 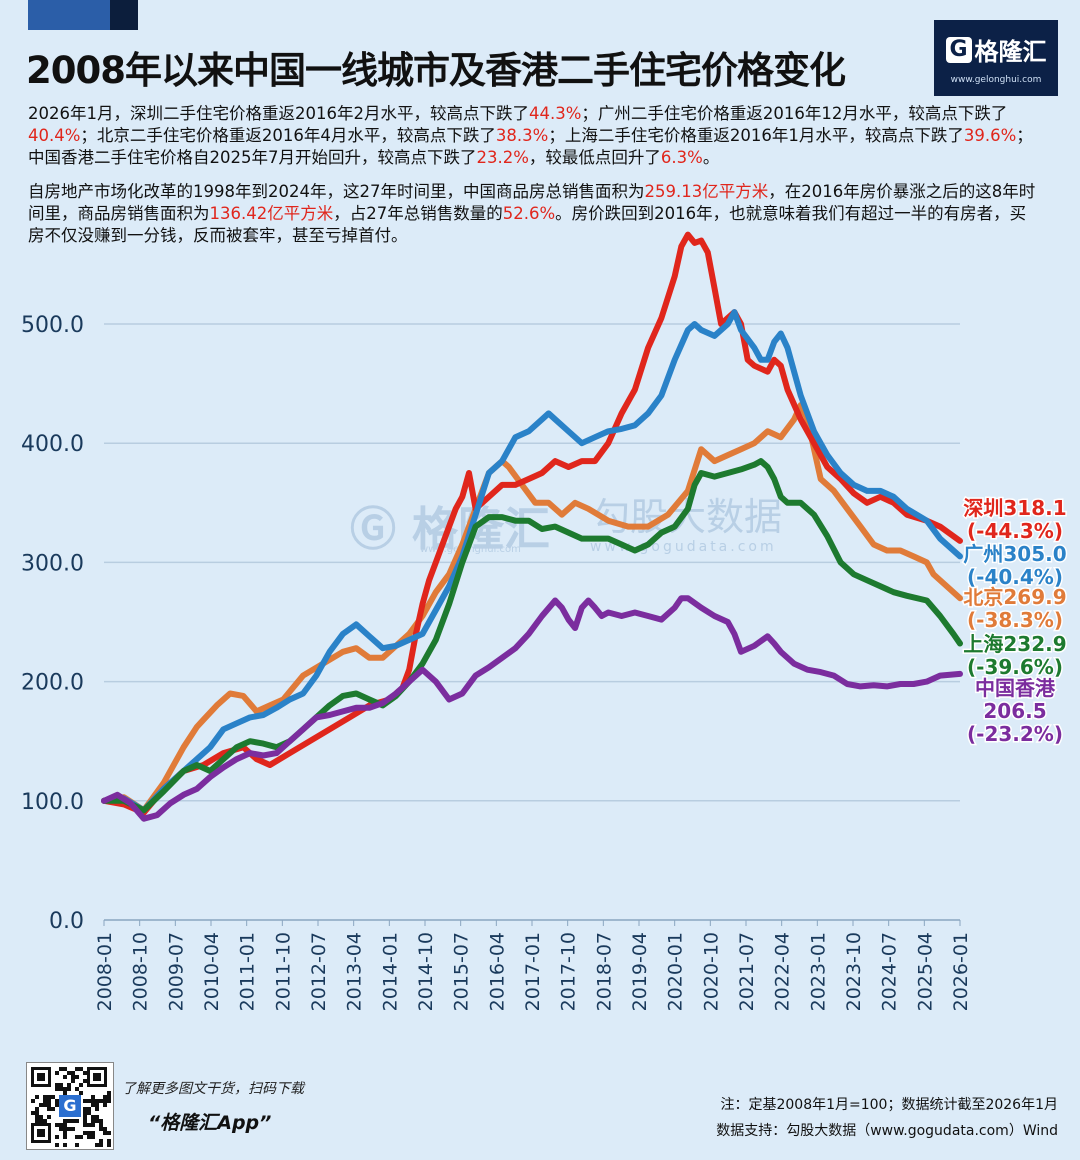 What do you see at coordinates (355, 971) in the screenshot?
I see `x-tick-label: 2013-04` at bounding box center [355, 971].